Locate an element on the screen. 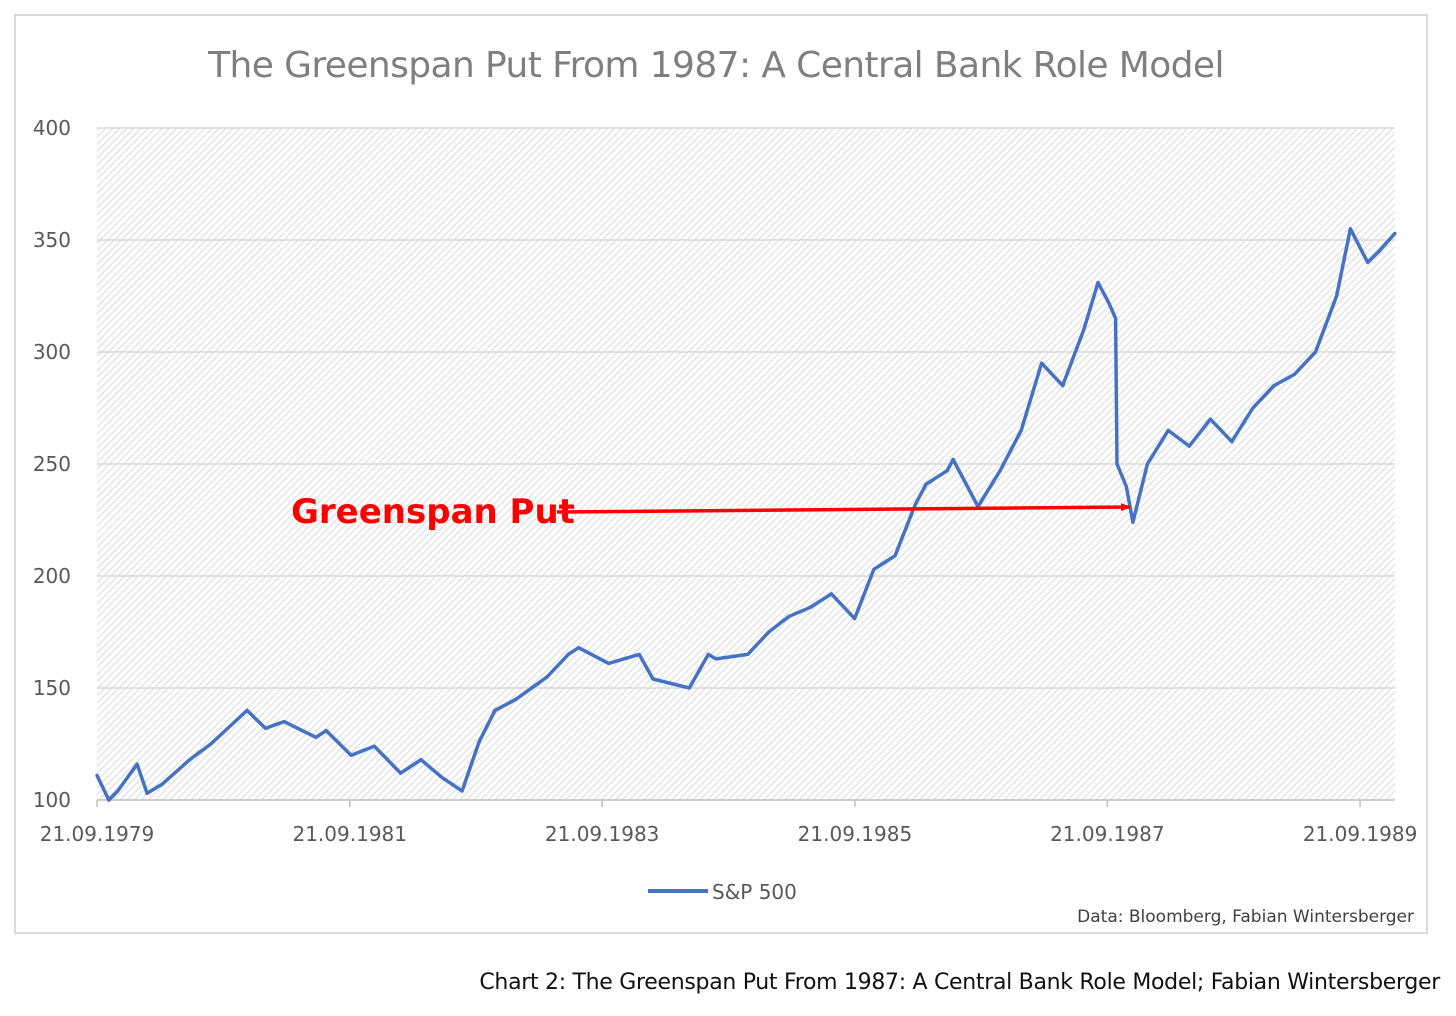  y-tick-label: 250 is located at coordinates (52, 464).